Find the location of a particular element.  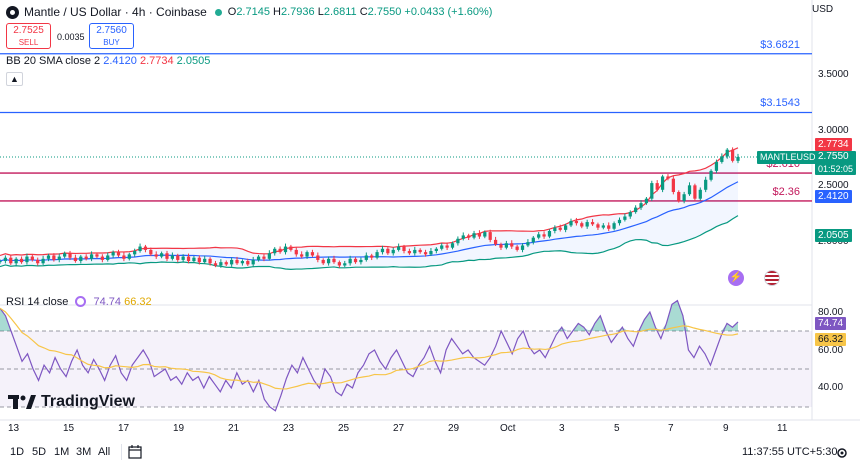

rsi-settings-icon is located at coordinates (81, 301).